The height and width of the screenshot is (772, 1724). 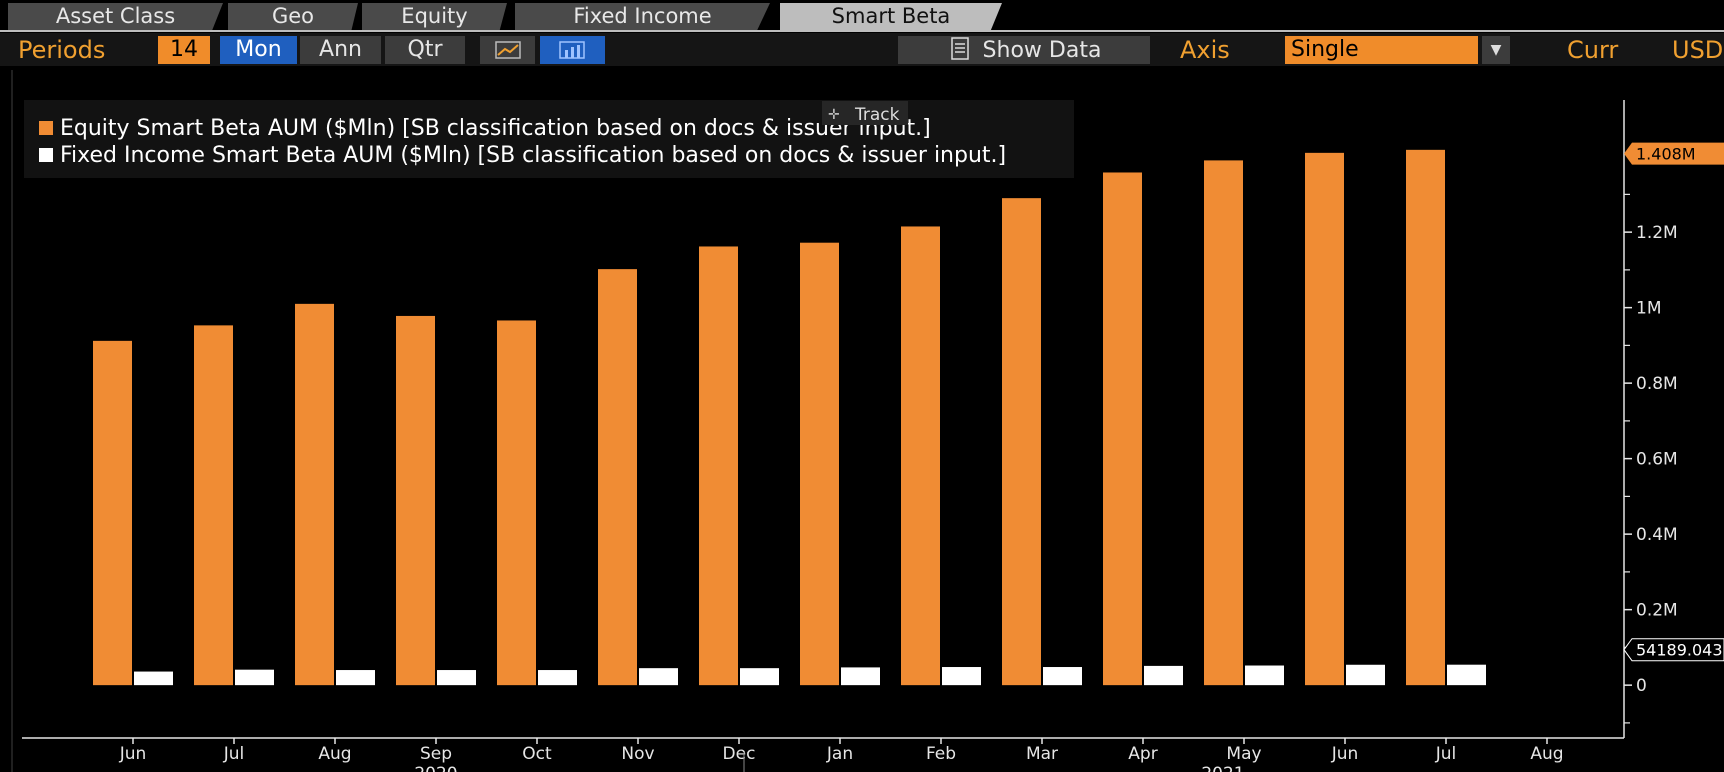 I want to click on show-data-button: Show Data, so click(x=1024, y=50).